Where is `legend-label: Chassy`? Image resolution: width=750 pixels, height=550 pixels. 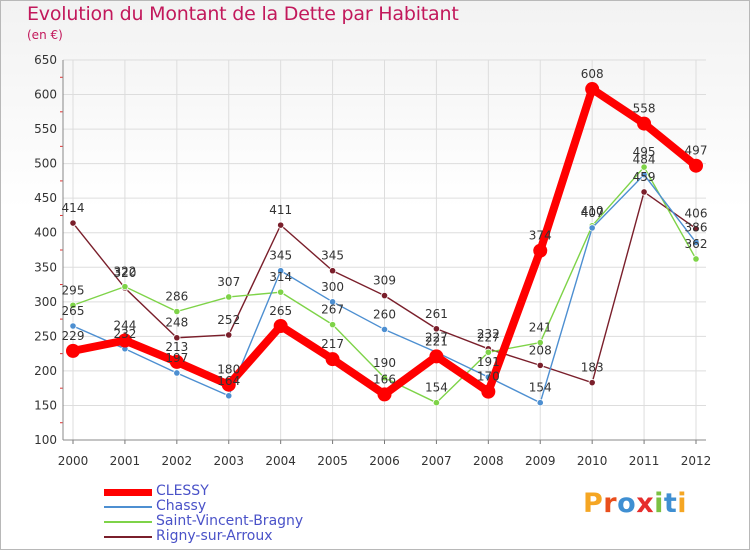 legend-label: Chassy is located at coordinates (181, 506).